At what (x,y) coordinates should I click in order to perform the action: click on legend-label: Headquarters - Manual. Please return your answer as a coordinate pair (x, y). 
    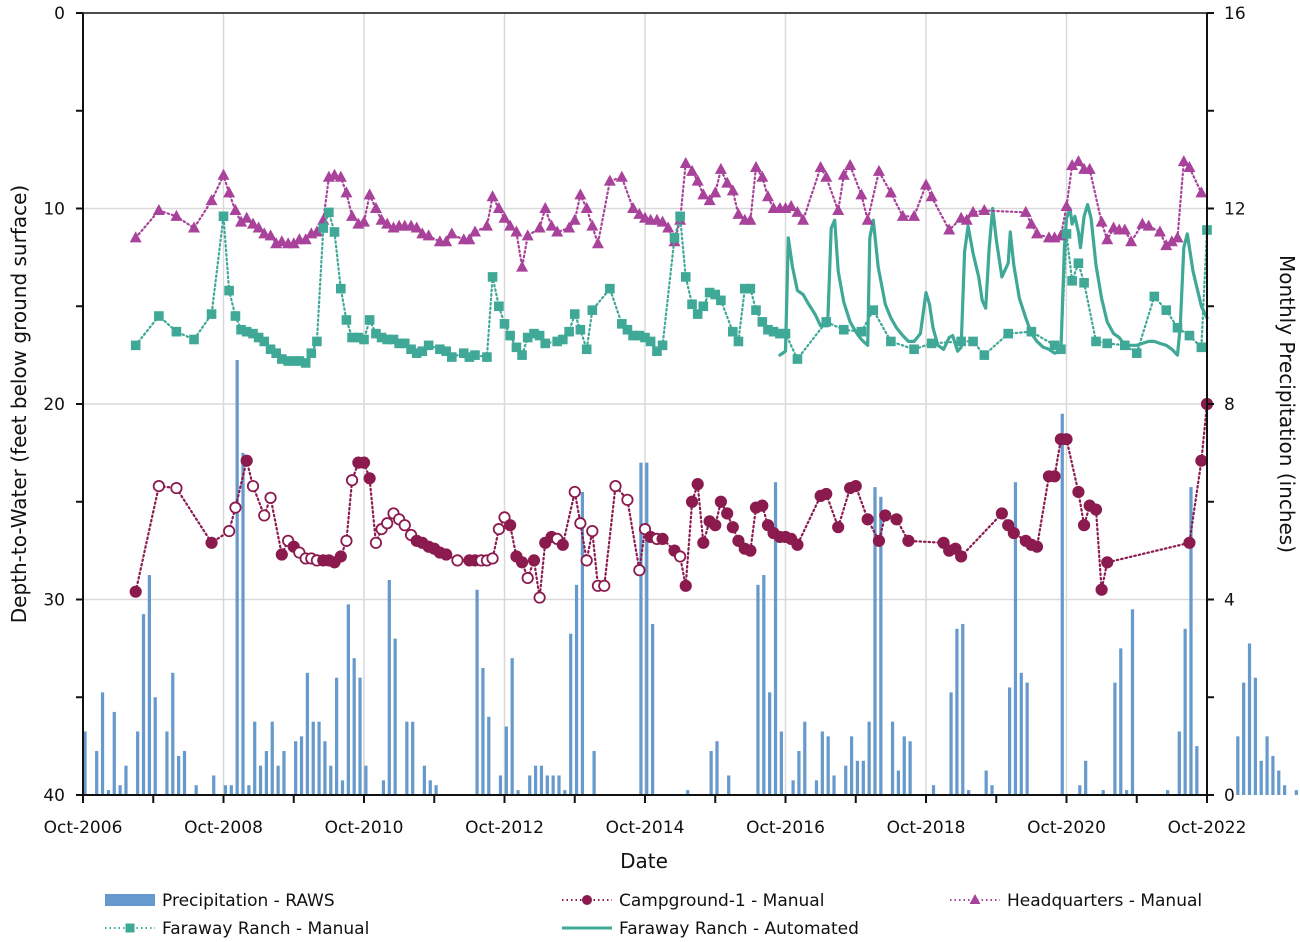
    Looking at the image, I should click on (1104, 901).